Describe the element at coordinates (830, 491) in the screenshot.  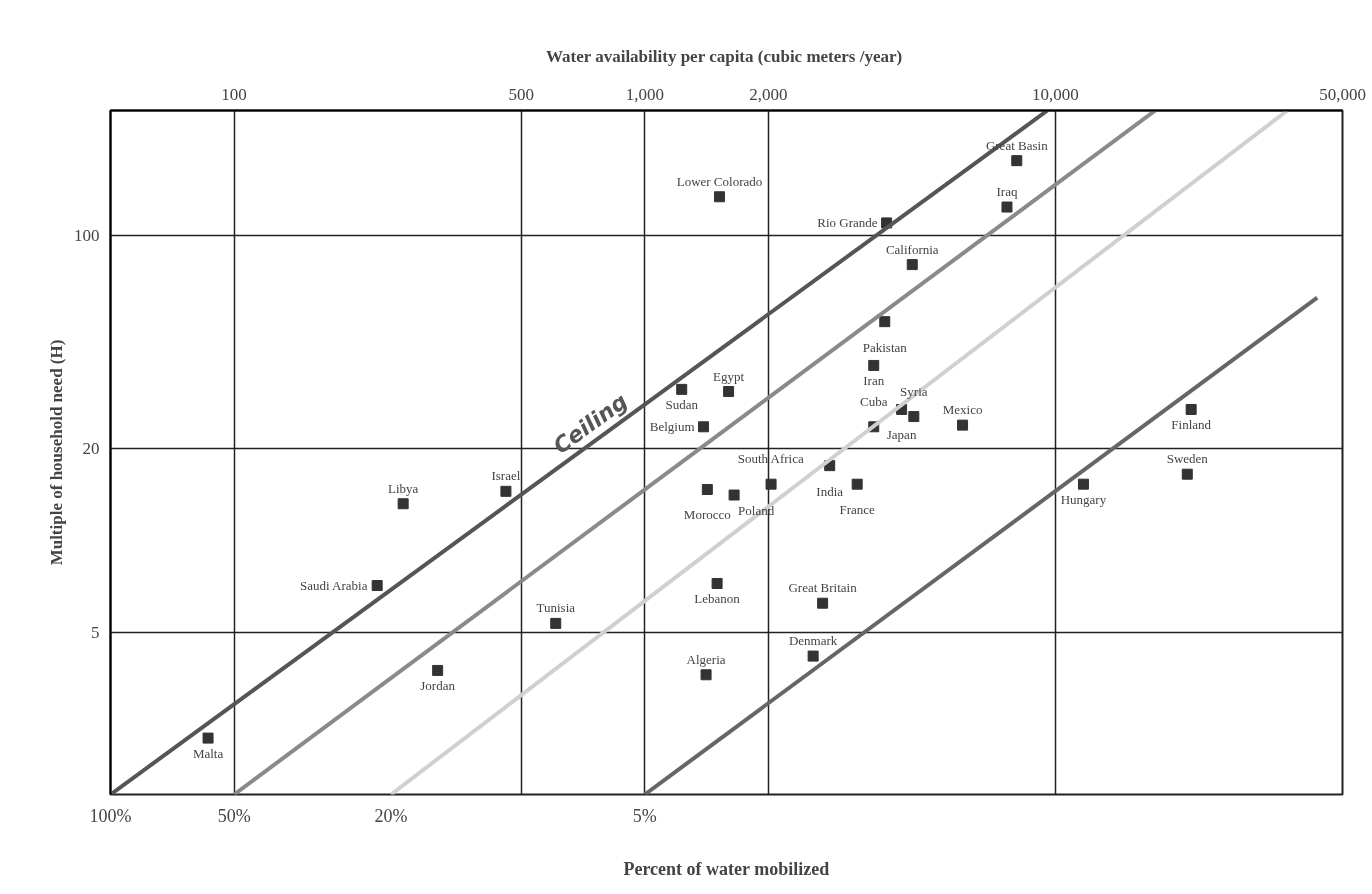
I see `annotation: India` at that location.